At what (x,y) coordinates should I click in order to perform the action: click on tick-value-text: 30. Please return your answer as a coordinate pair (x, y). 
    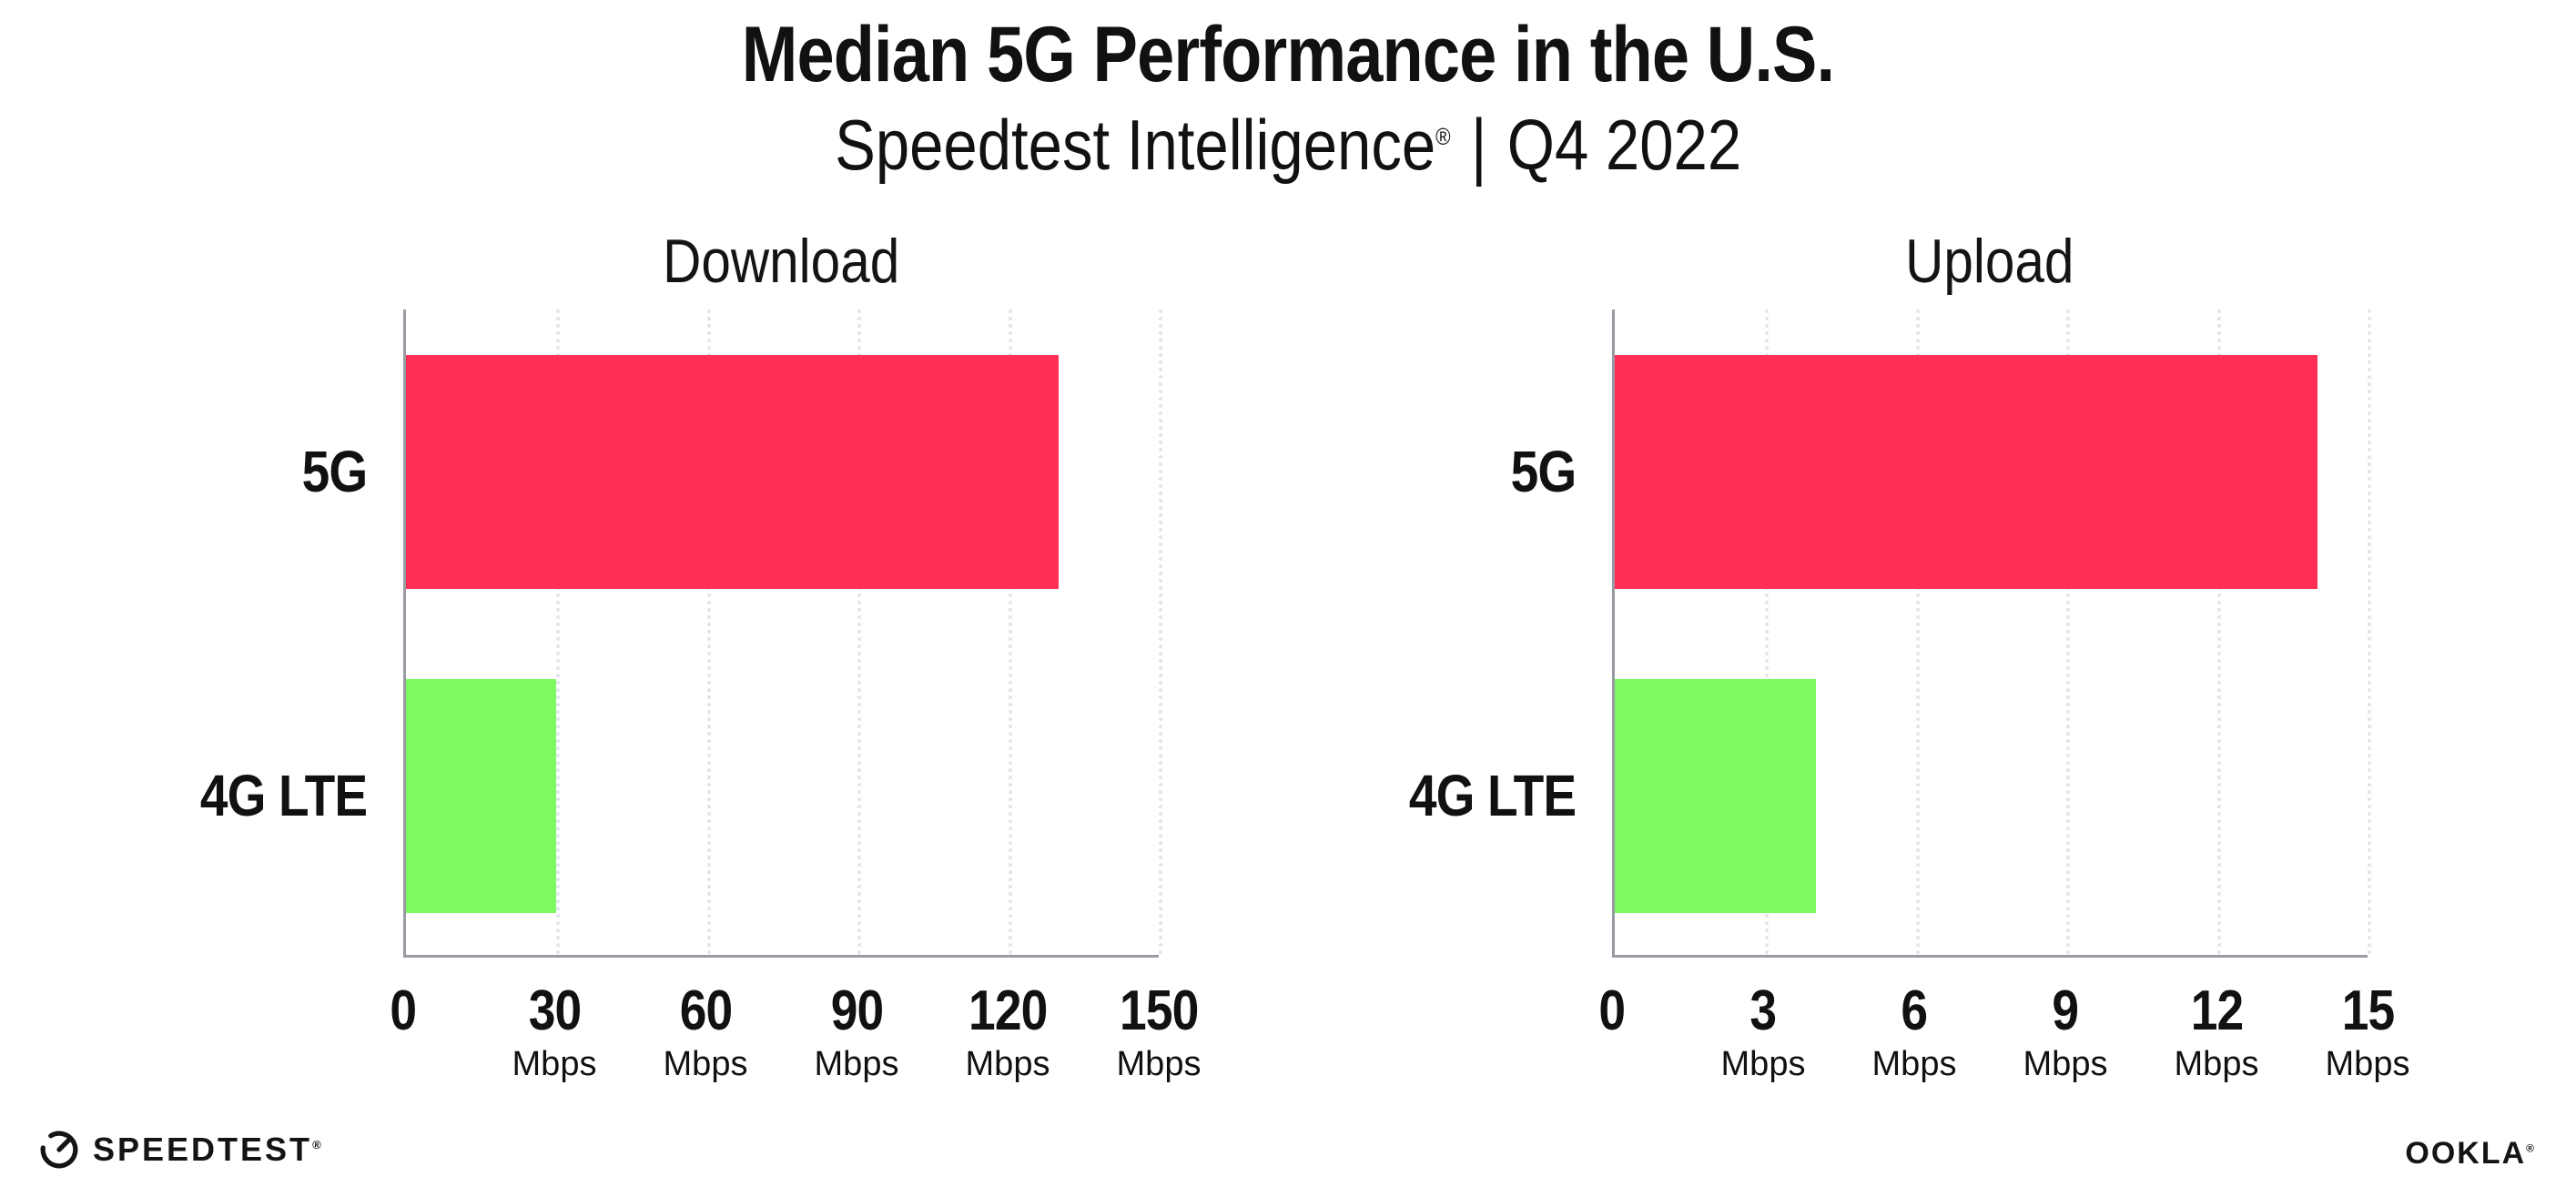
    Looking at the image, I should click on (554, 1011).